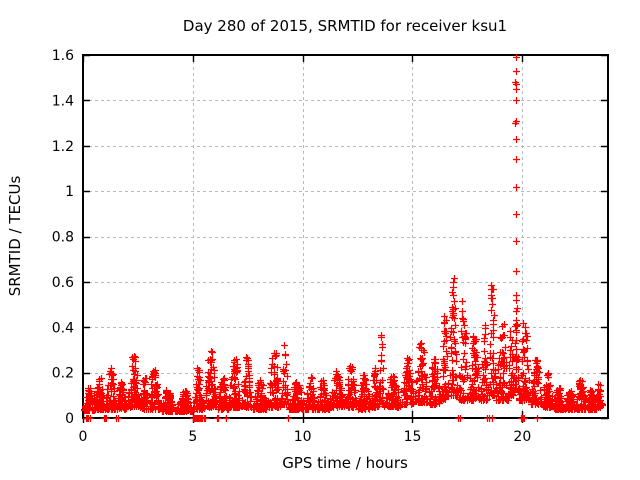 This screenshot has height=480, width=640. What do you see at coordinates (63, 328) in the screenshot?
I see `y-tick-label: 0.4` at bounding box center [63, 328].